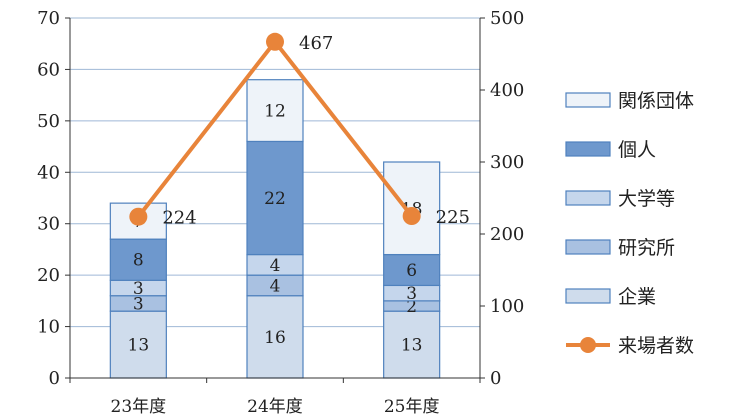 This screenshot has height=419, width=734. I want to click on legend-label: 関係団体, so click(656, 101).